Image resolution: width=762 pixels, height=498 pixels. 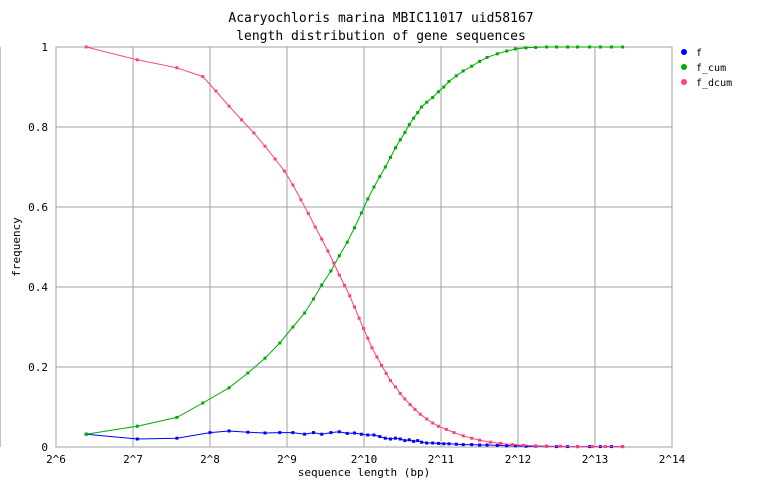 I want to click on legend-label: f_dcum, so click(x=714, y=83).